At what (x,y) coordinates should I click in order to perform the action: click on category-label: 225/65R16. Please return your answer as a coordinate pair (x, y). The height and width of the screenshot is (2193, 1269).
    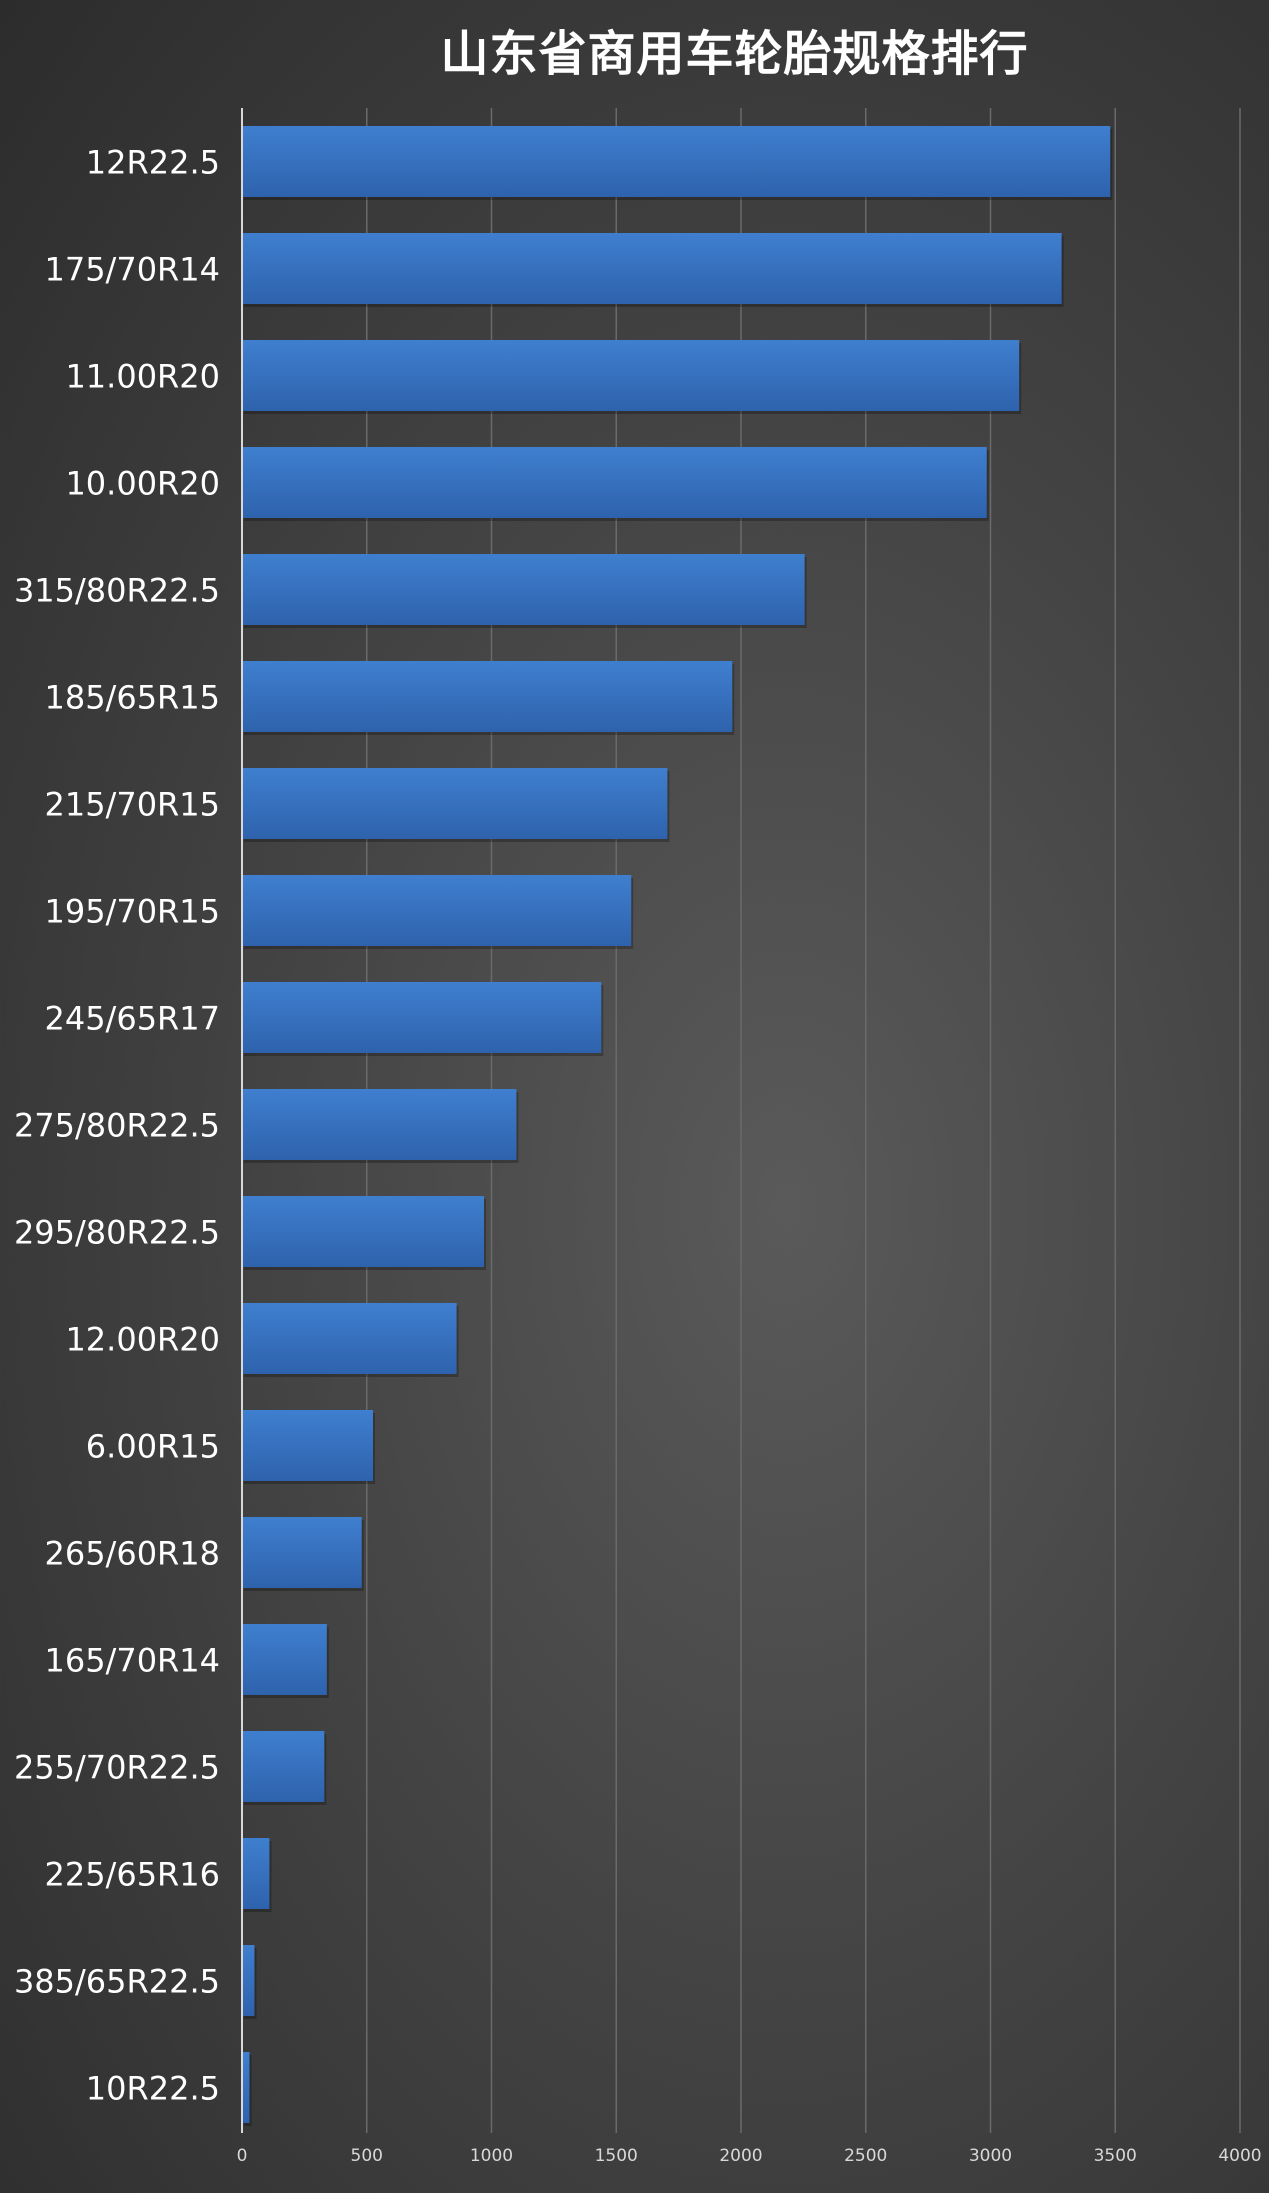
    Looking at the image, I should click on (132, 1875).